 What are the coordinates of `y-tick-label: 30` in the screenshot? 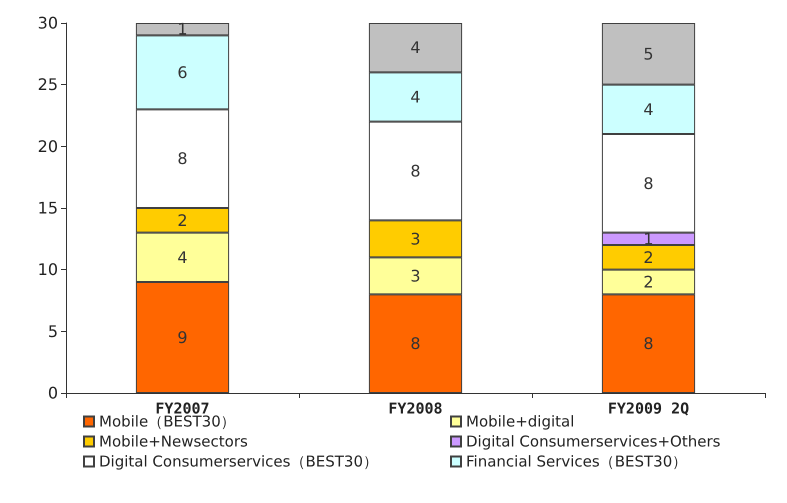 It's located at (48, 23).